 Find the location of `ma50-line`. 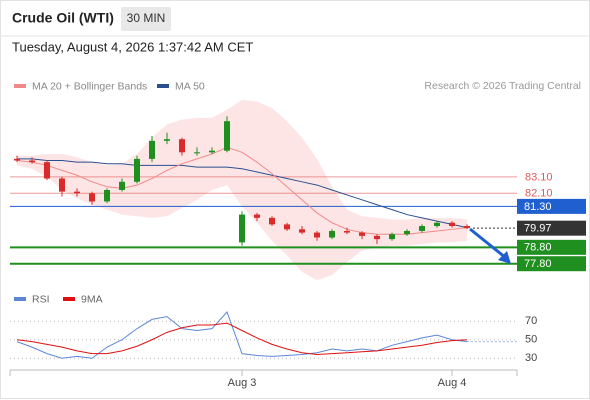

ma50-line is located at coordinates (242, 193).